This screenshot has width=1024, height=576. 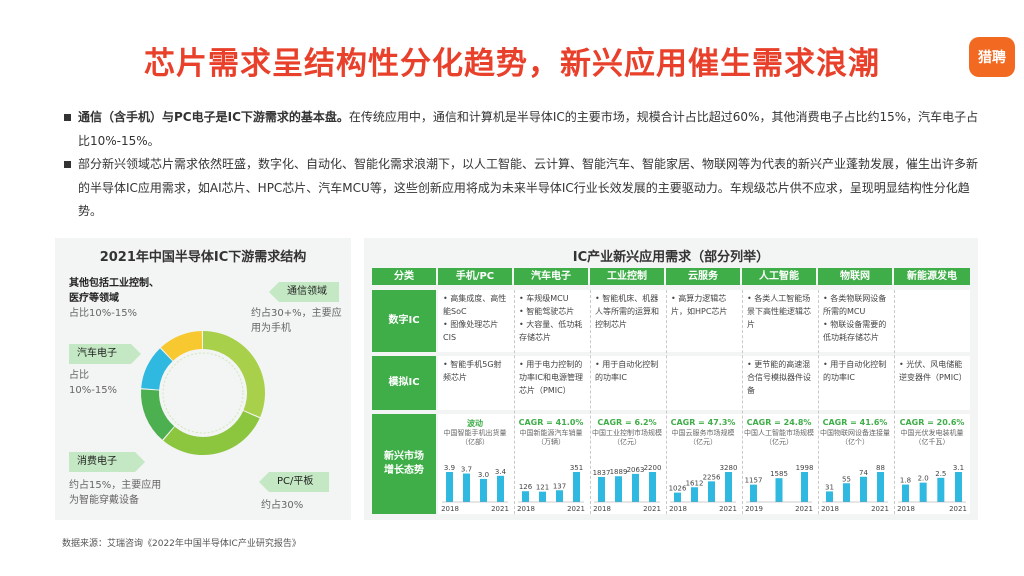 What do you see at coordinates (627, 276) in the screenshot?
I see `column-header: 工业控制` at bounding box center [627, 276].